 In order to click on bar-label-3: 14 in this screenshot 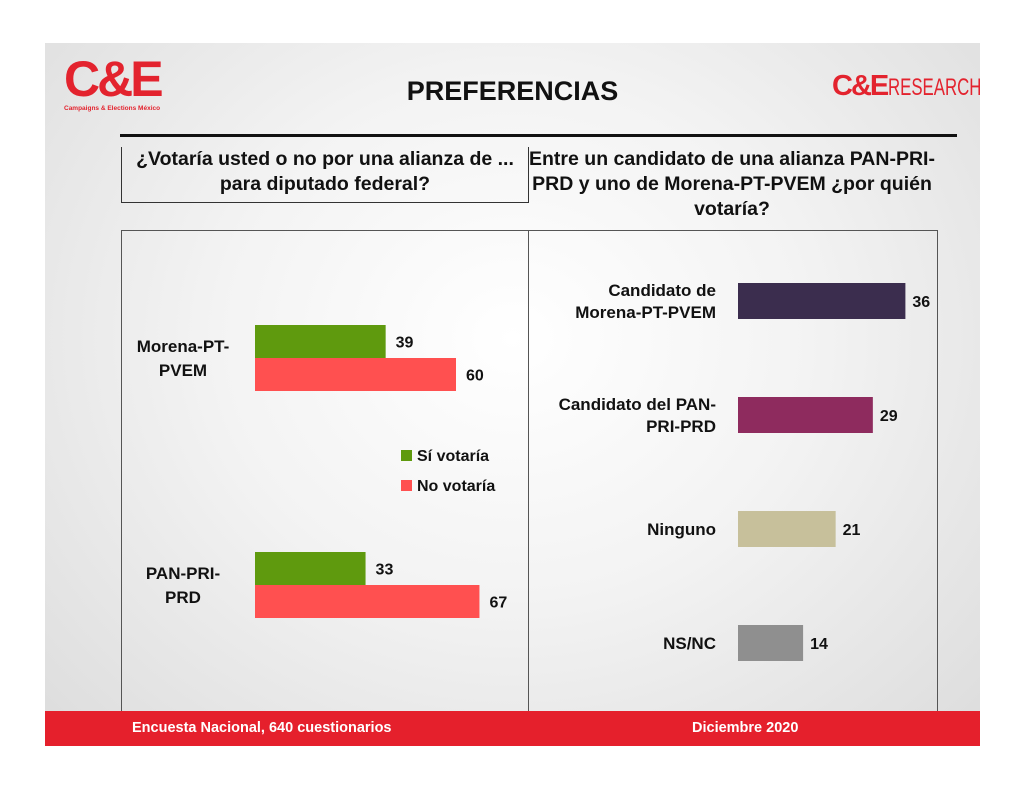, I will do `click(819, 644)`.